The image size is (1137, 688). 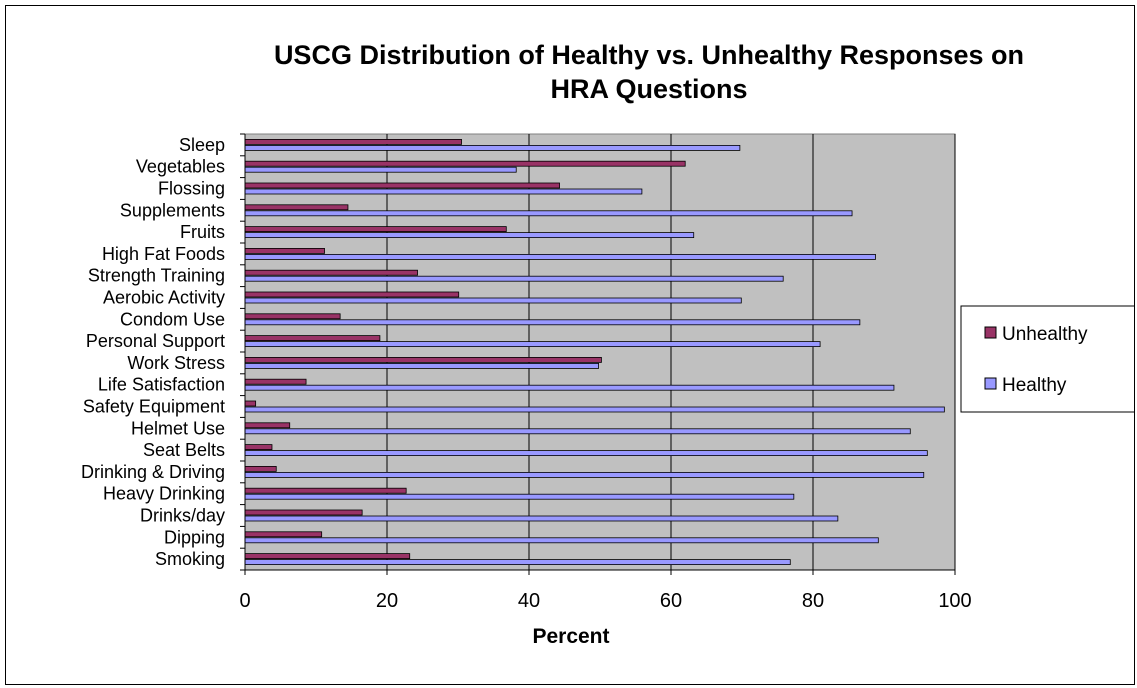 I want to click on category-label: Helmet Use, so click(x=178, y=428).